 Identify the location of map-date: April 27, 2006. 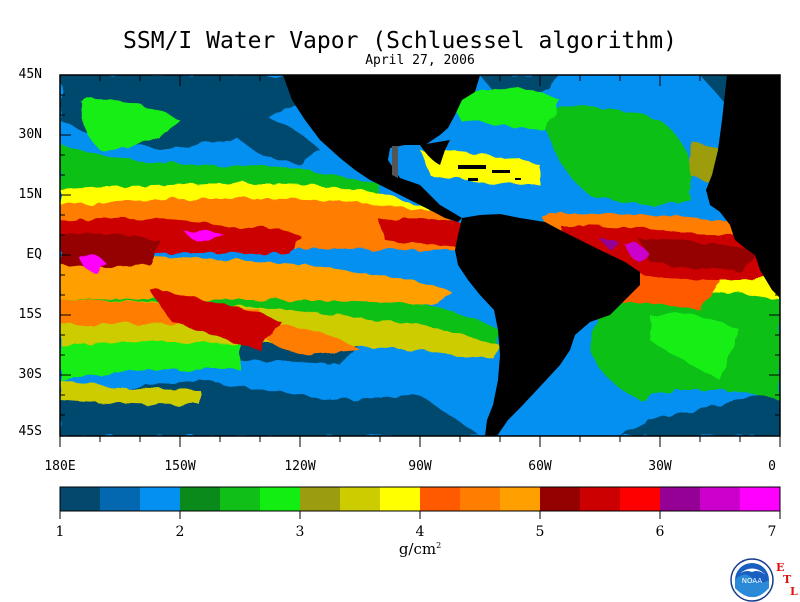
(420, 60).